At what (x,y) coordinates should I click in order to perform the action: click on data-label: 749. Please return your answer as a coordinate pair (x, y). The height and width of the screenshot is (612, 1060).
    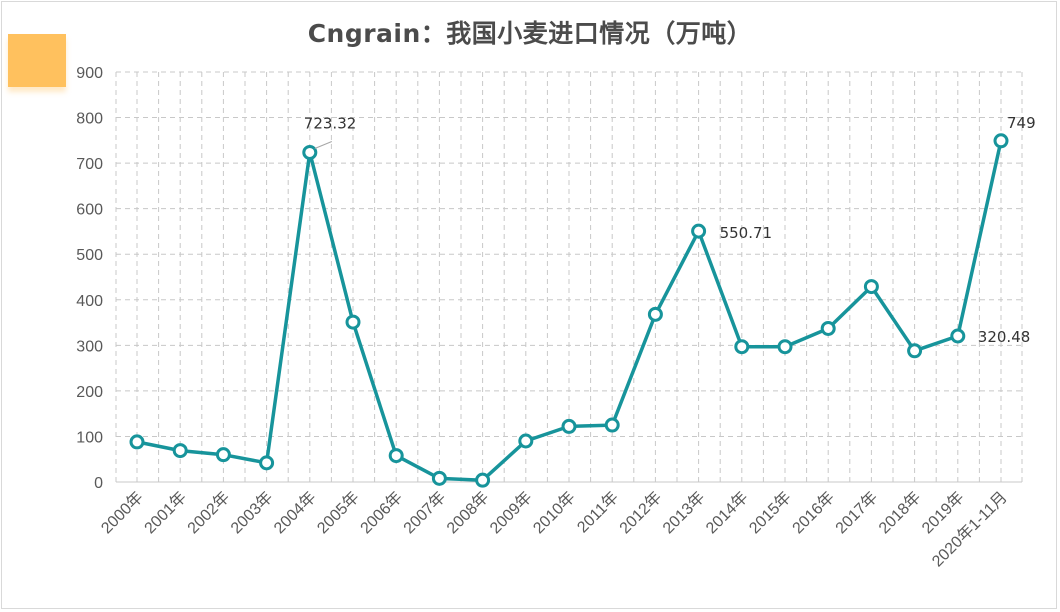
    Looking at the image, I should click on (1021, 123).